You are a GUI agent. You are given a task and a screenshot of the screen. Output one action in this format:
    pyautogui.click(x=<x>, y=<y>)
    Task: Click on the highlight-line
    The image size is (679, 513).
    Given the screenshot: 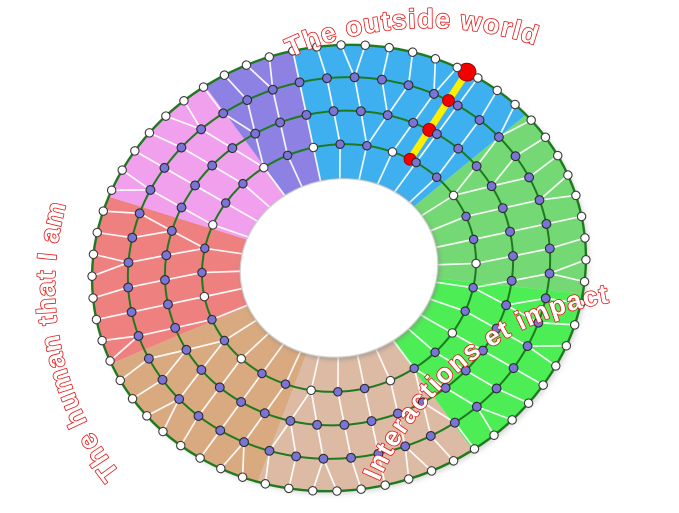 What is the action you would take?
    pyautogui.click(x=438, y=115)
    